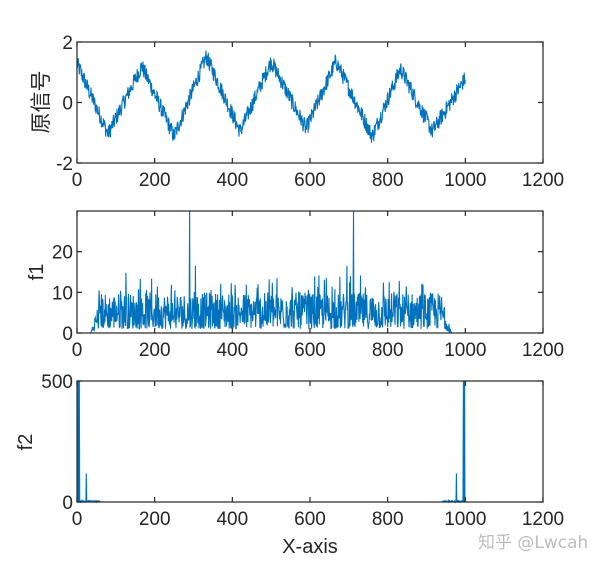 The width and height of the screenshot is (600, 565). What do you see at coordinates (67, 43) in the screenshot?
I see `y-tick-label: 2` at bounding box center [67, 43].